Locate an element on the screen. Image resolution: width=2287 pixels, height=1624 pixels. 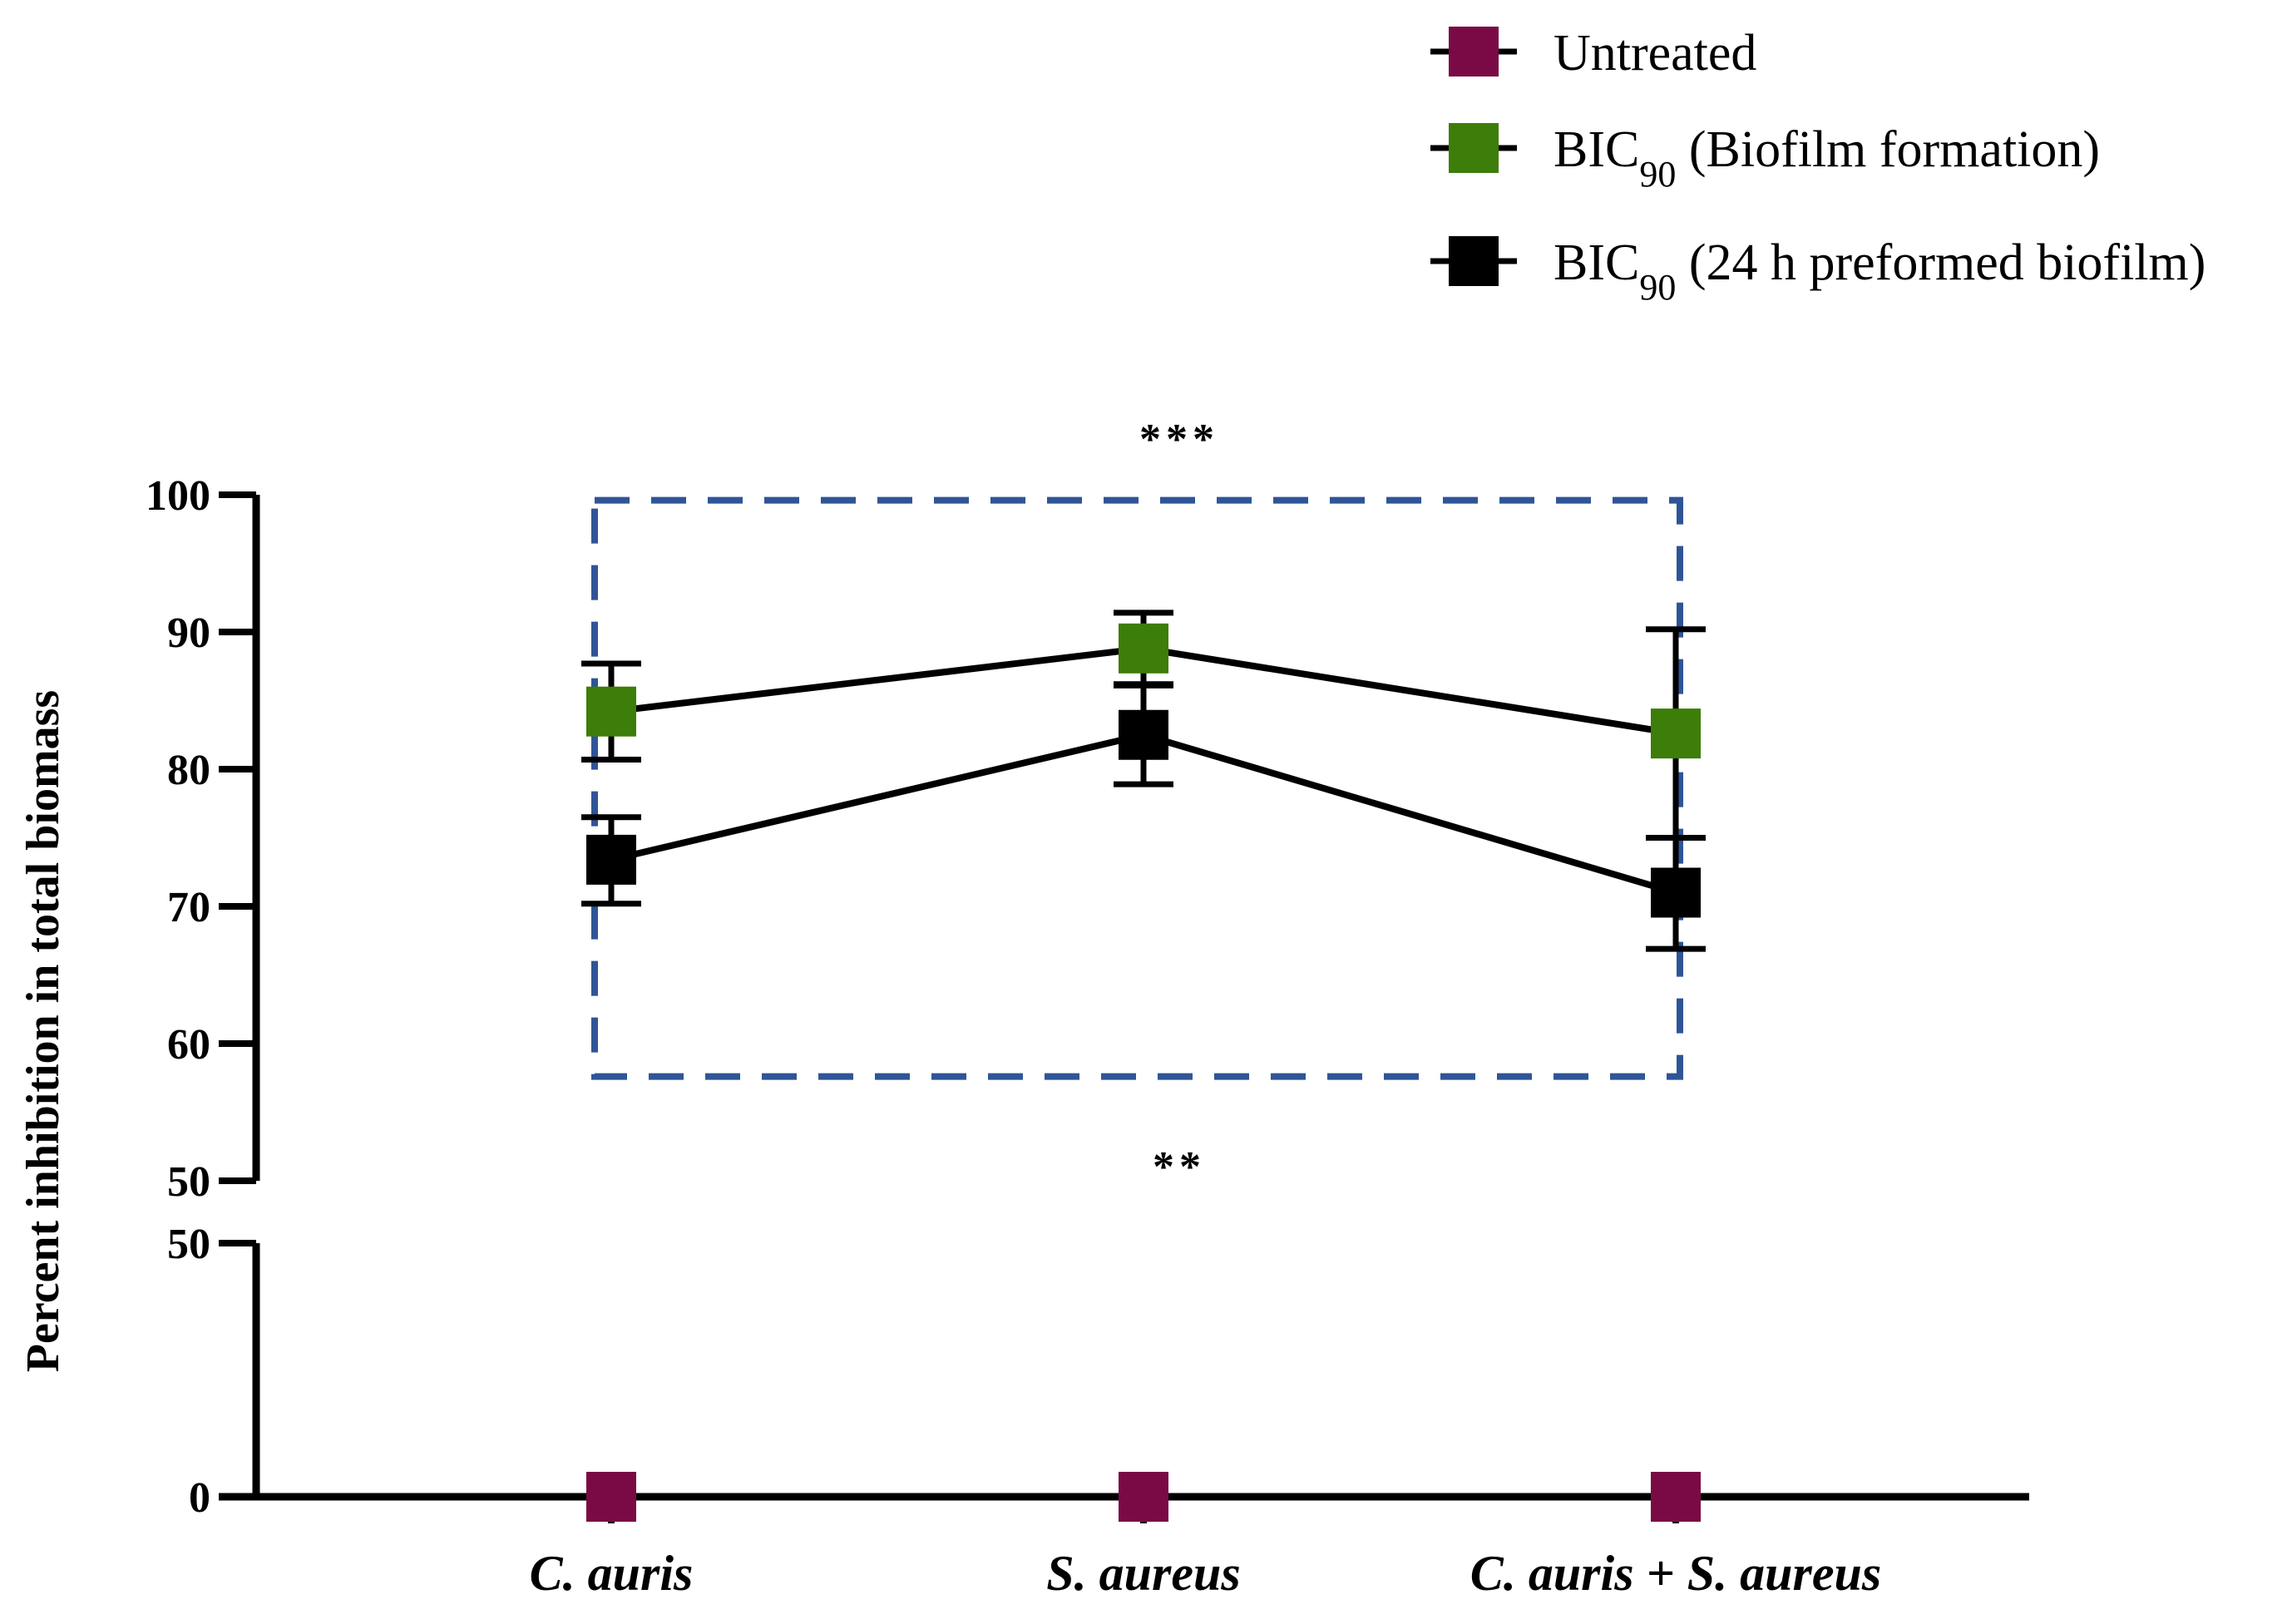
y-tick-label-upper: 80 is located at coordinates (188, 770).